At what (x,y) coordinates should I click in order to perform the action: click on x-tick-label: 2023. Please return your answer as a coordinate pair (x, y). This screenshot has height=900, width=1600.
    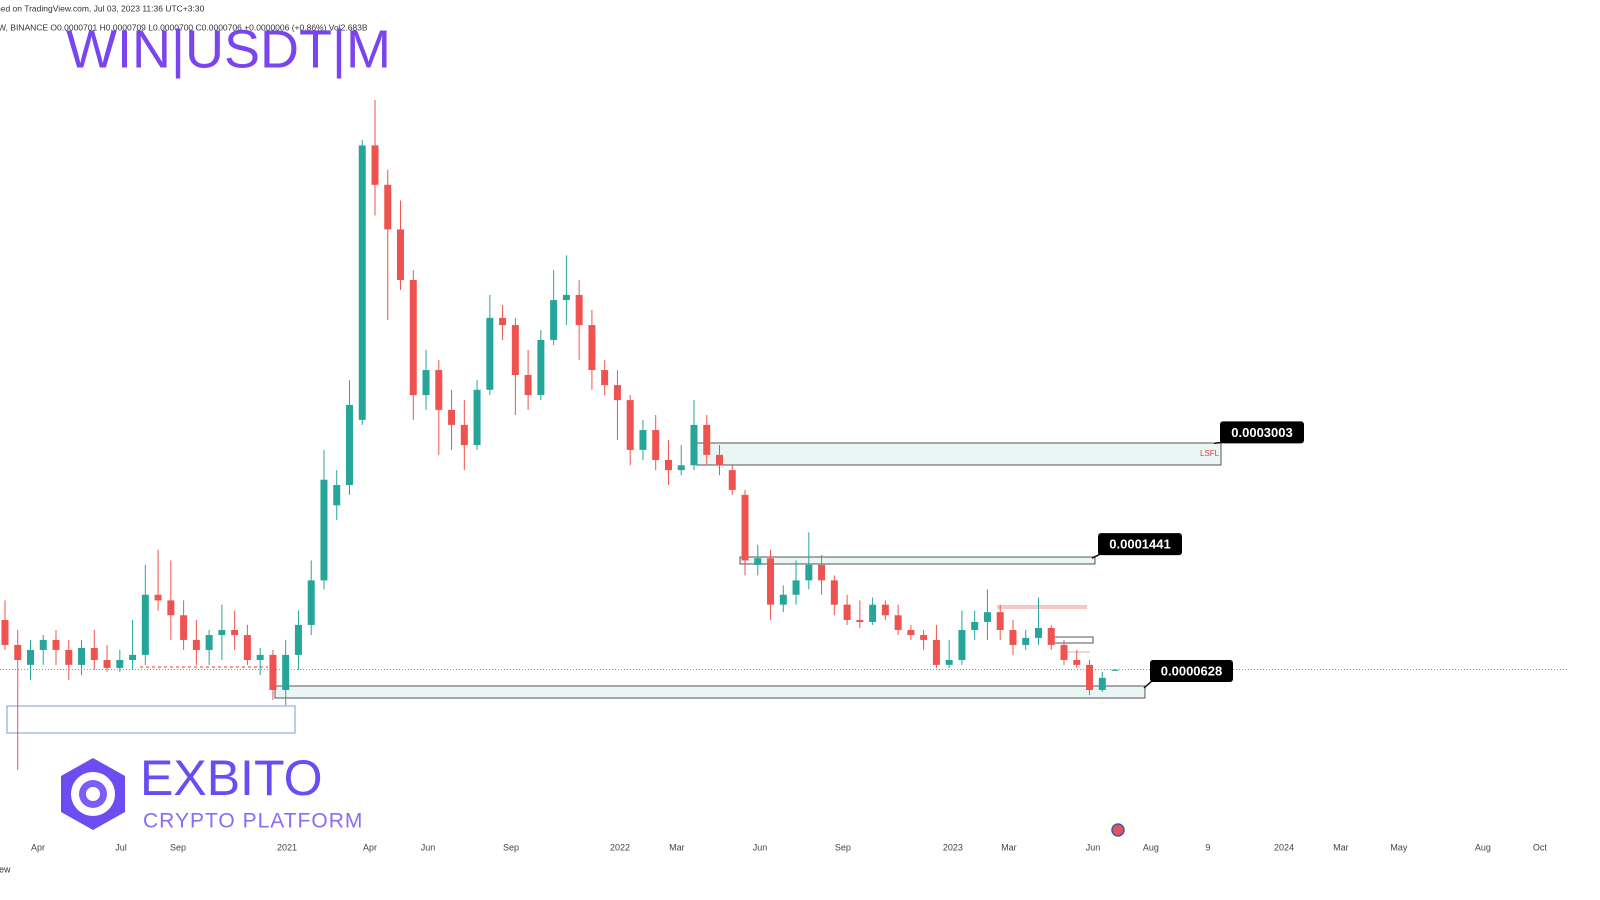
    Looking at the image, I should click on (953, 847).